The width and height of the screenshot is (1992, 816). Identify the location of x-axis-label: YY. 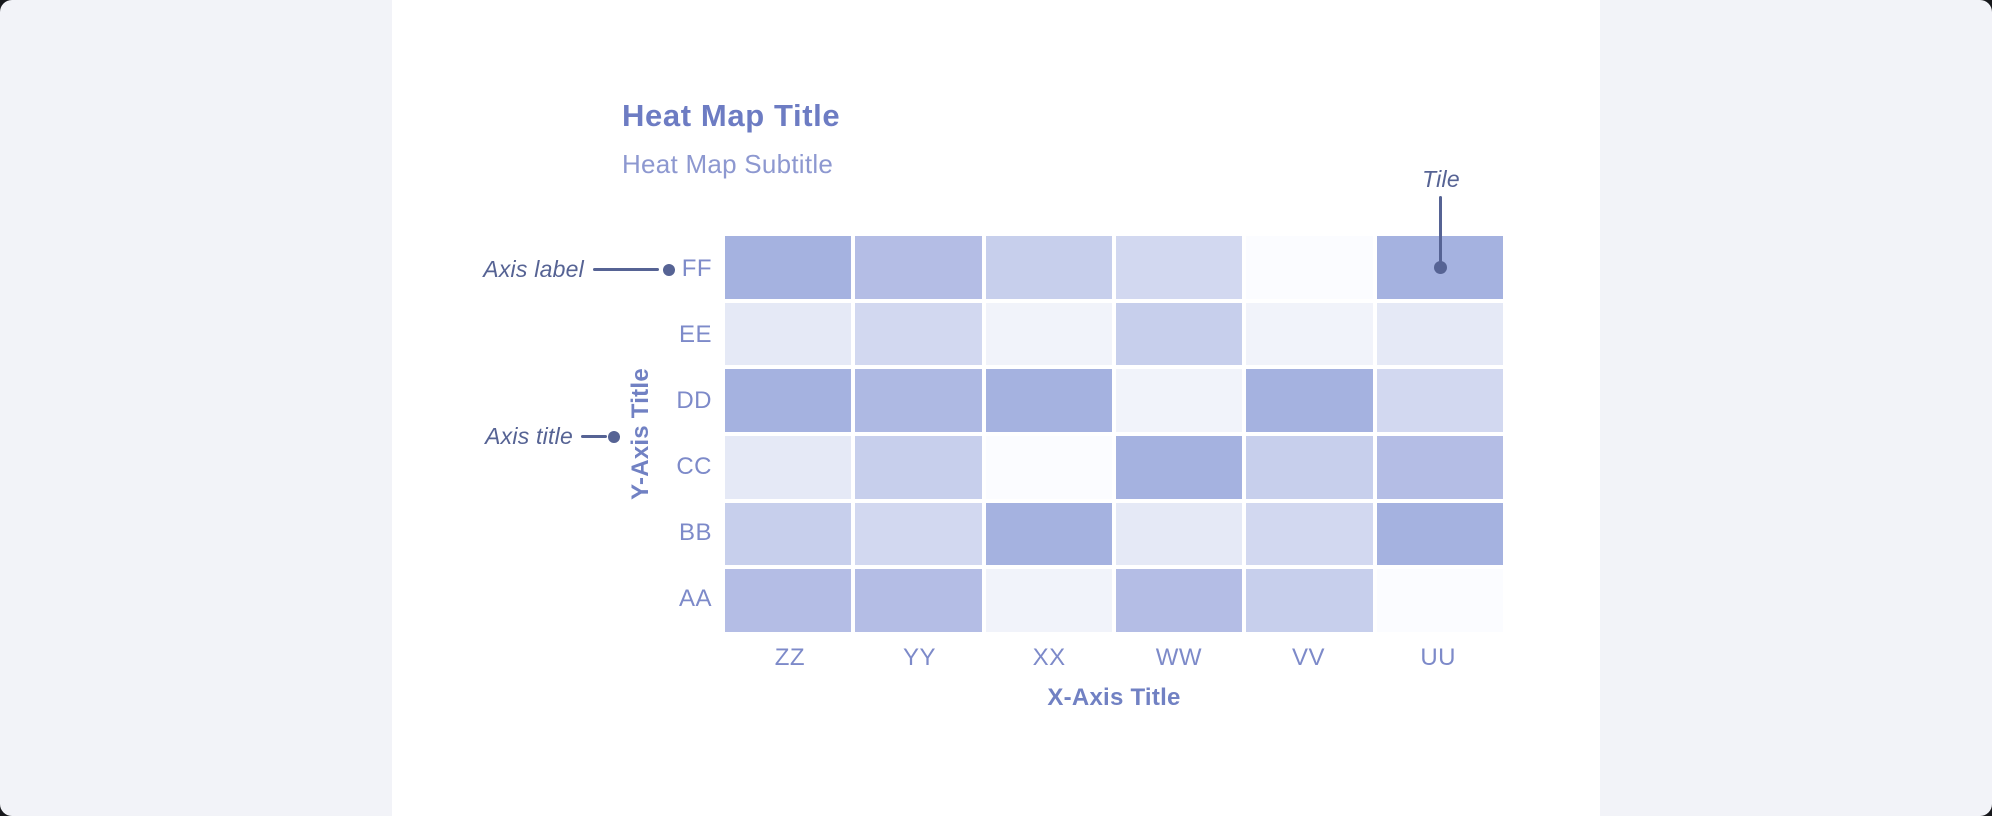
(919, 657).